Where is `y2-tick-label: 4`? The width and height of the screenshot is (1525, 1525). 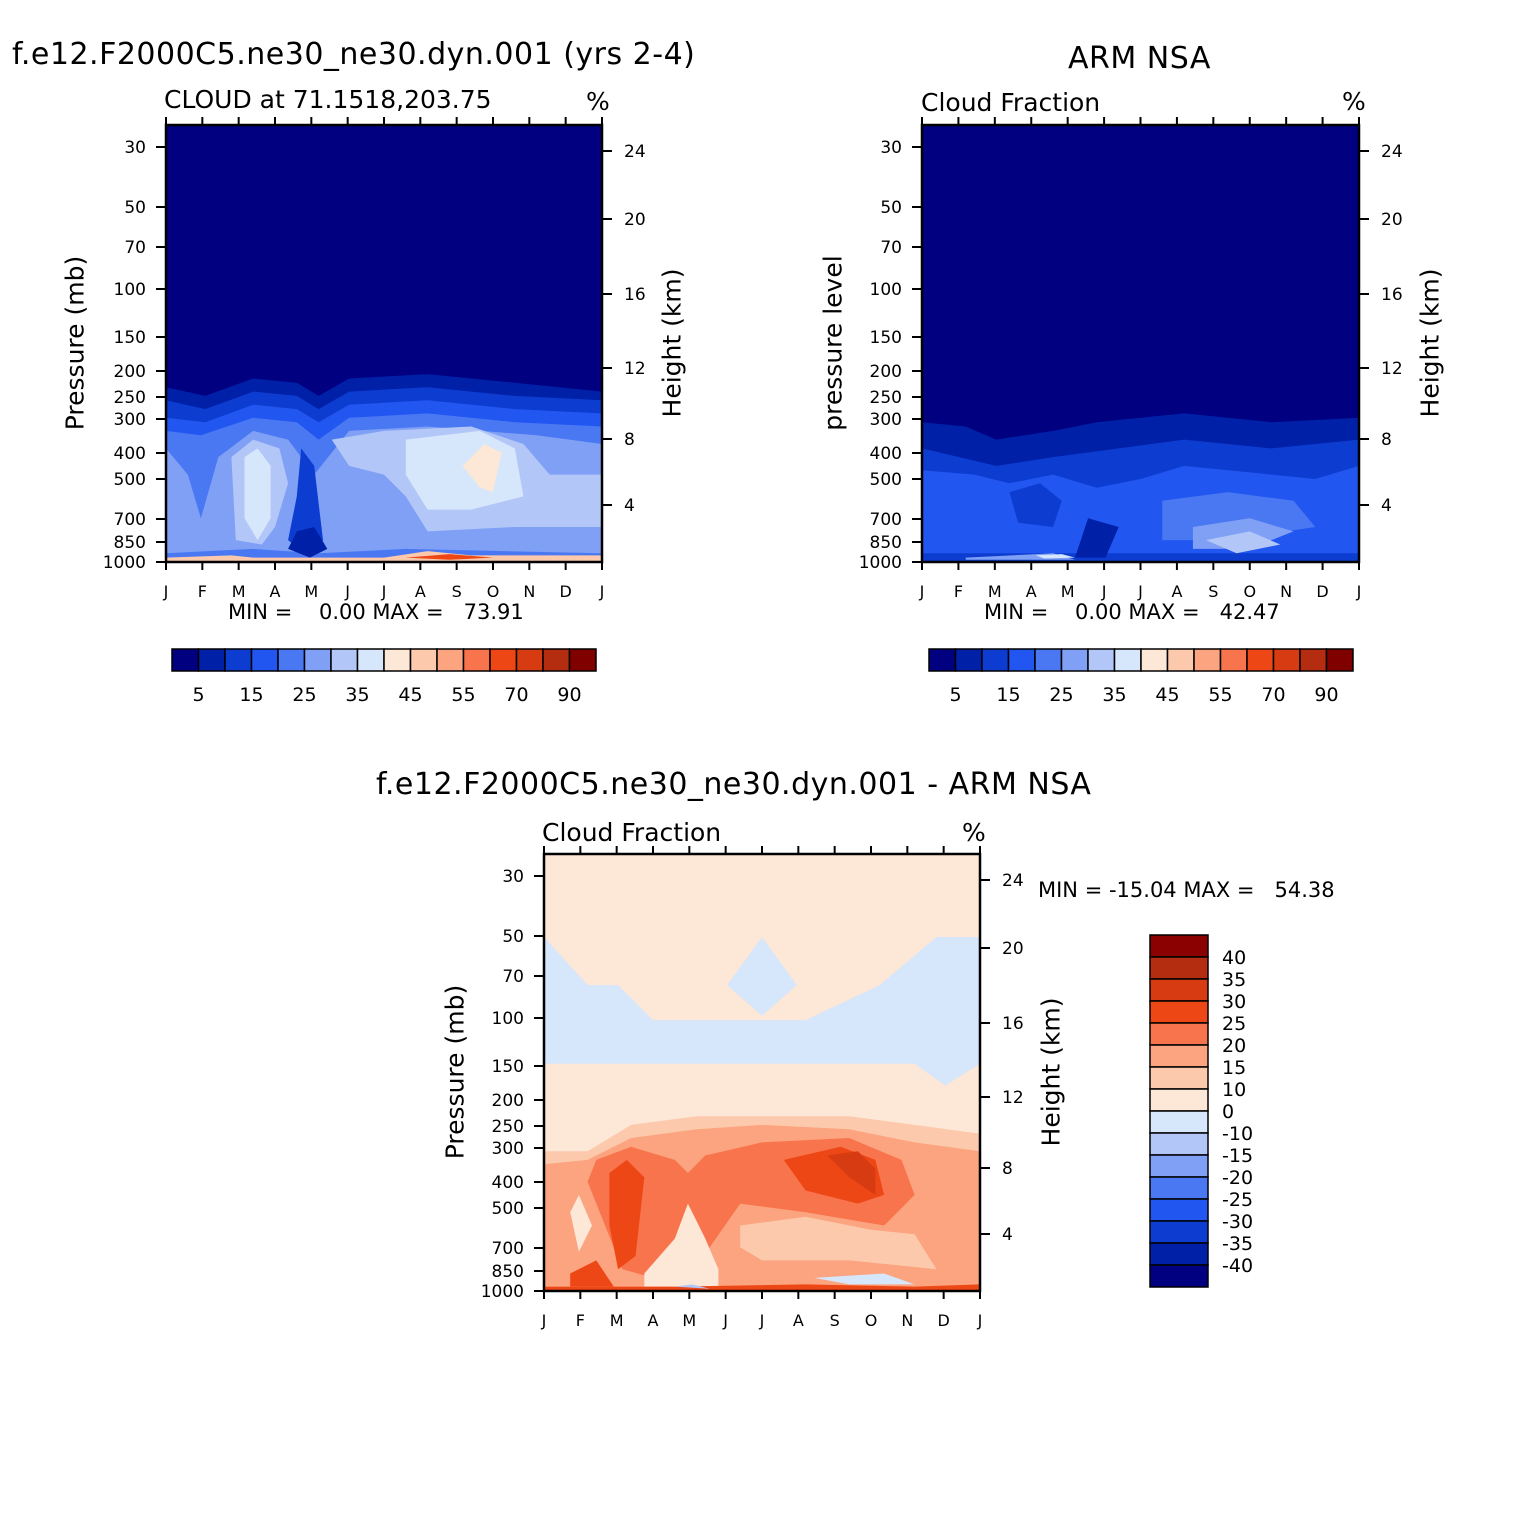
y2-tick-label: 4 is located at coordinates (1386, 506).